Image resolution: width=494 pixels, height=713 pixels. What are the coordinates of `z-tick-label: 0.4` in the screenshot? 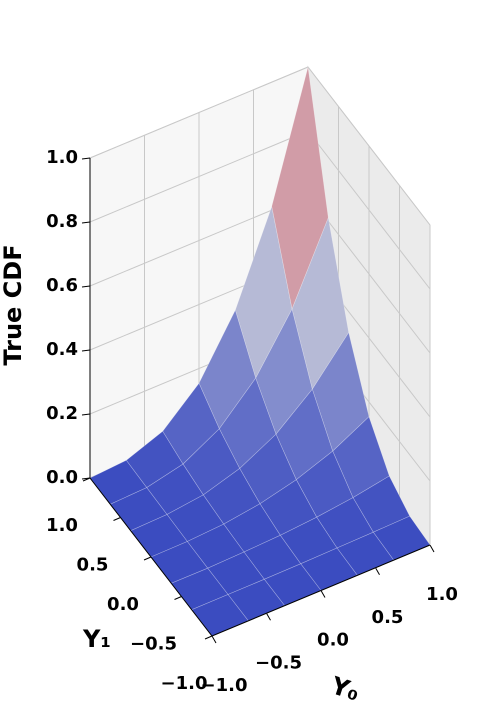 It's located at (62, 349).